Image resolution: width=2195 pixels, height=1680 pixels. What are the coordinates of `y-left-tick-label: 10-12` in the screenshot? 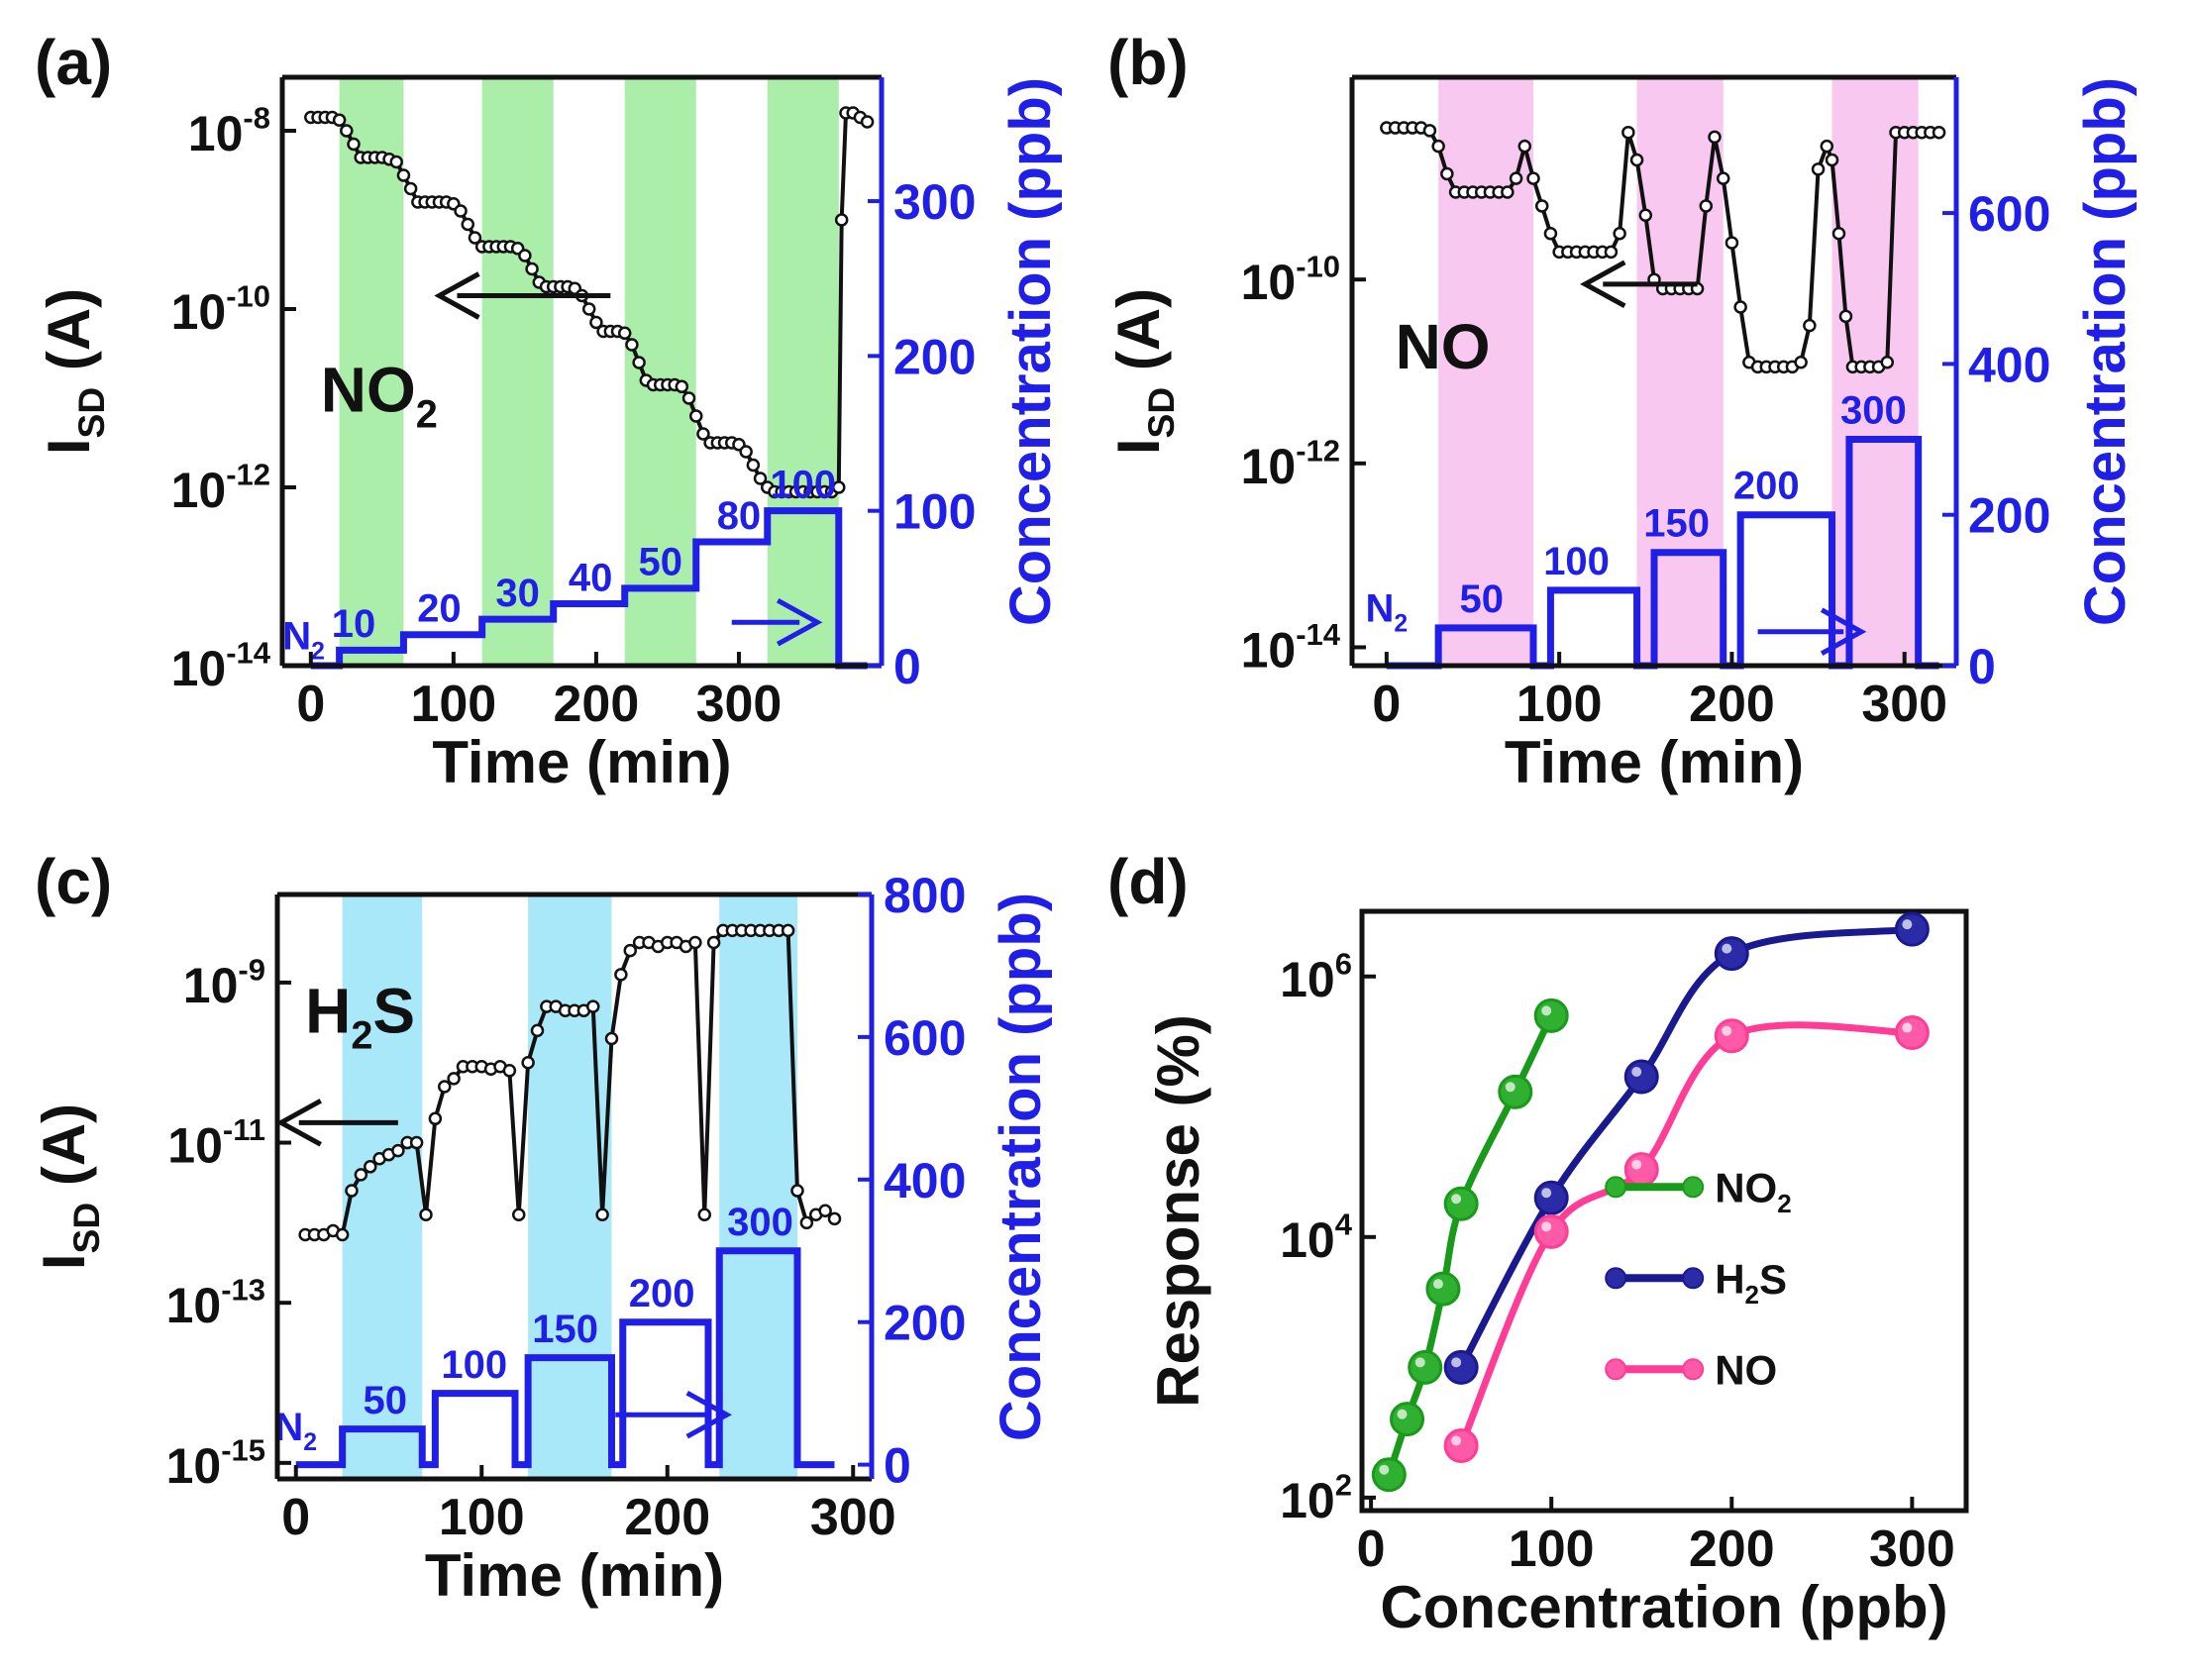 It's located at (221, 488).